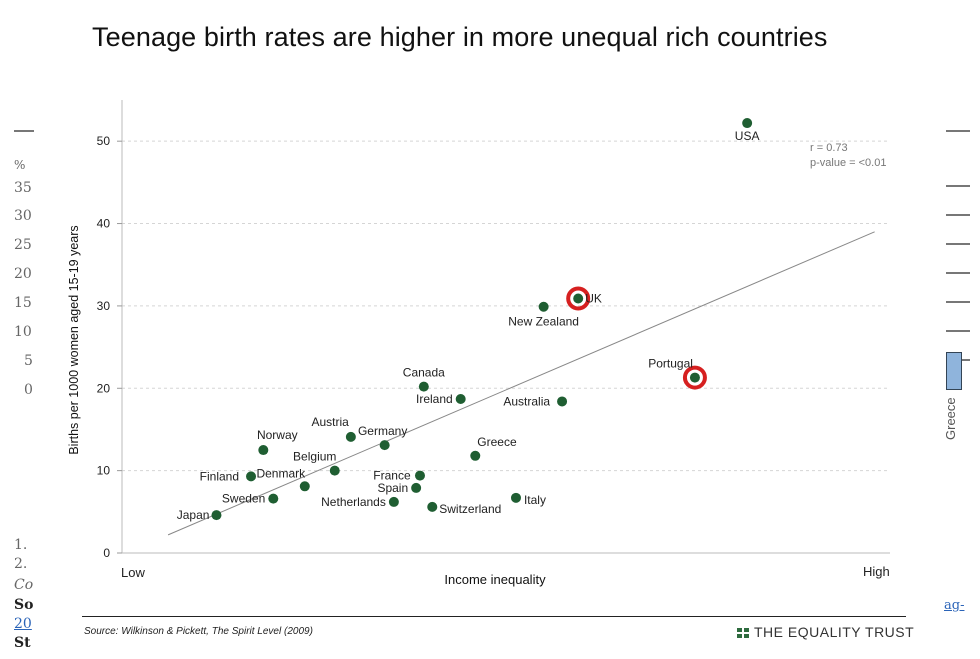  Describe the element at coordinates (106, 553) in the screenshot. I see `y-tick-label: 0` at that location.